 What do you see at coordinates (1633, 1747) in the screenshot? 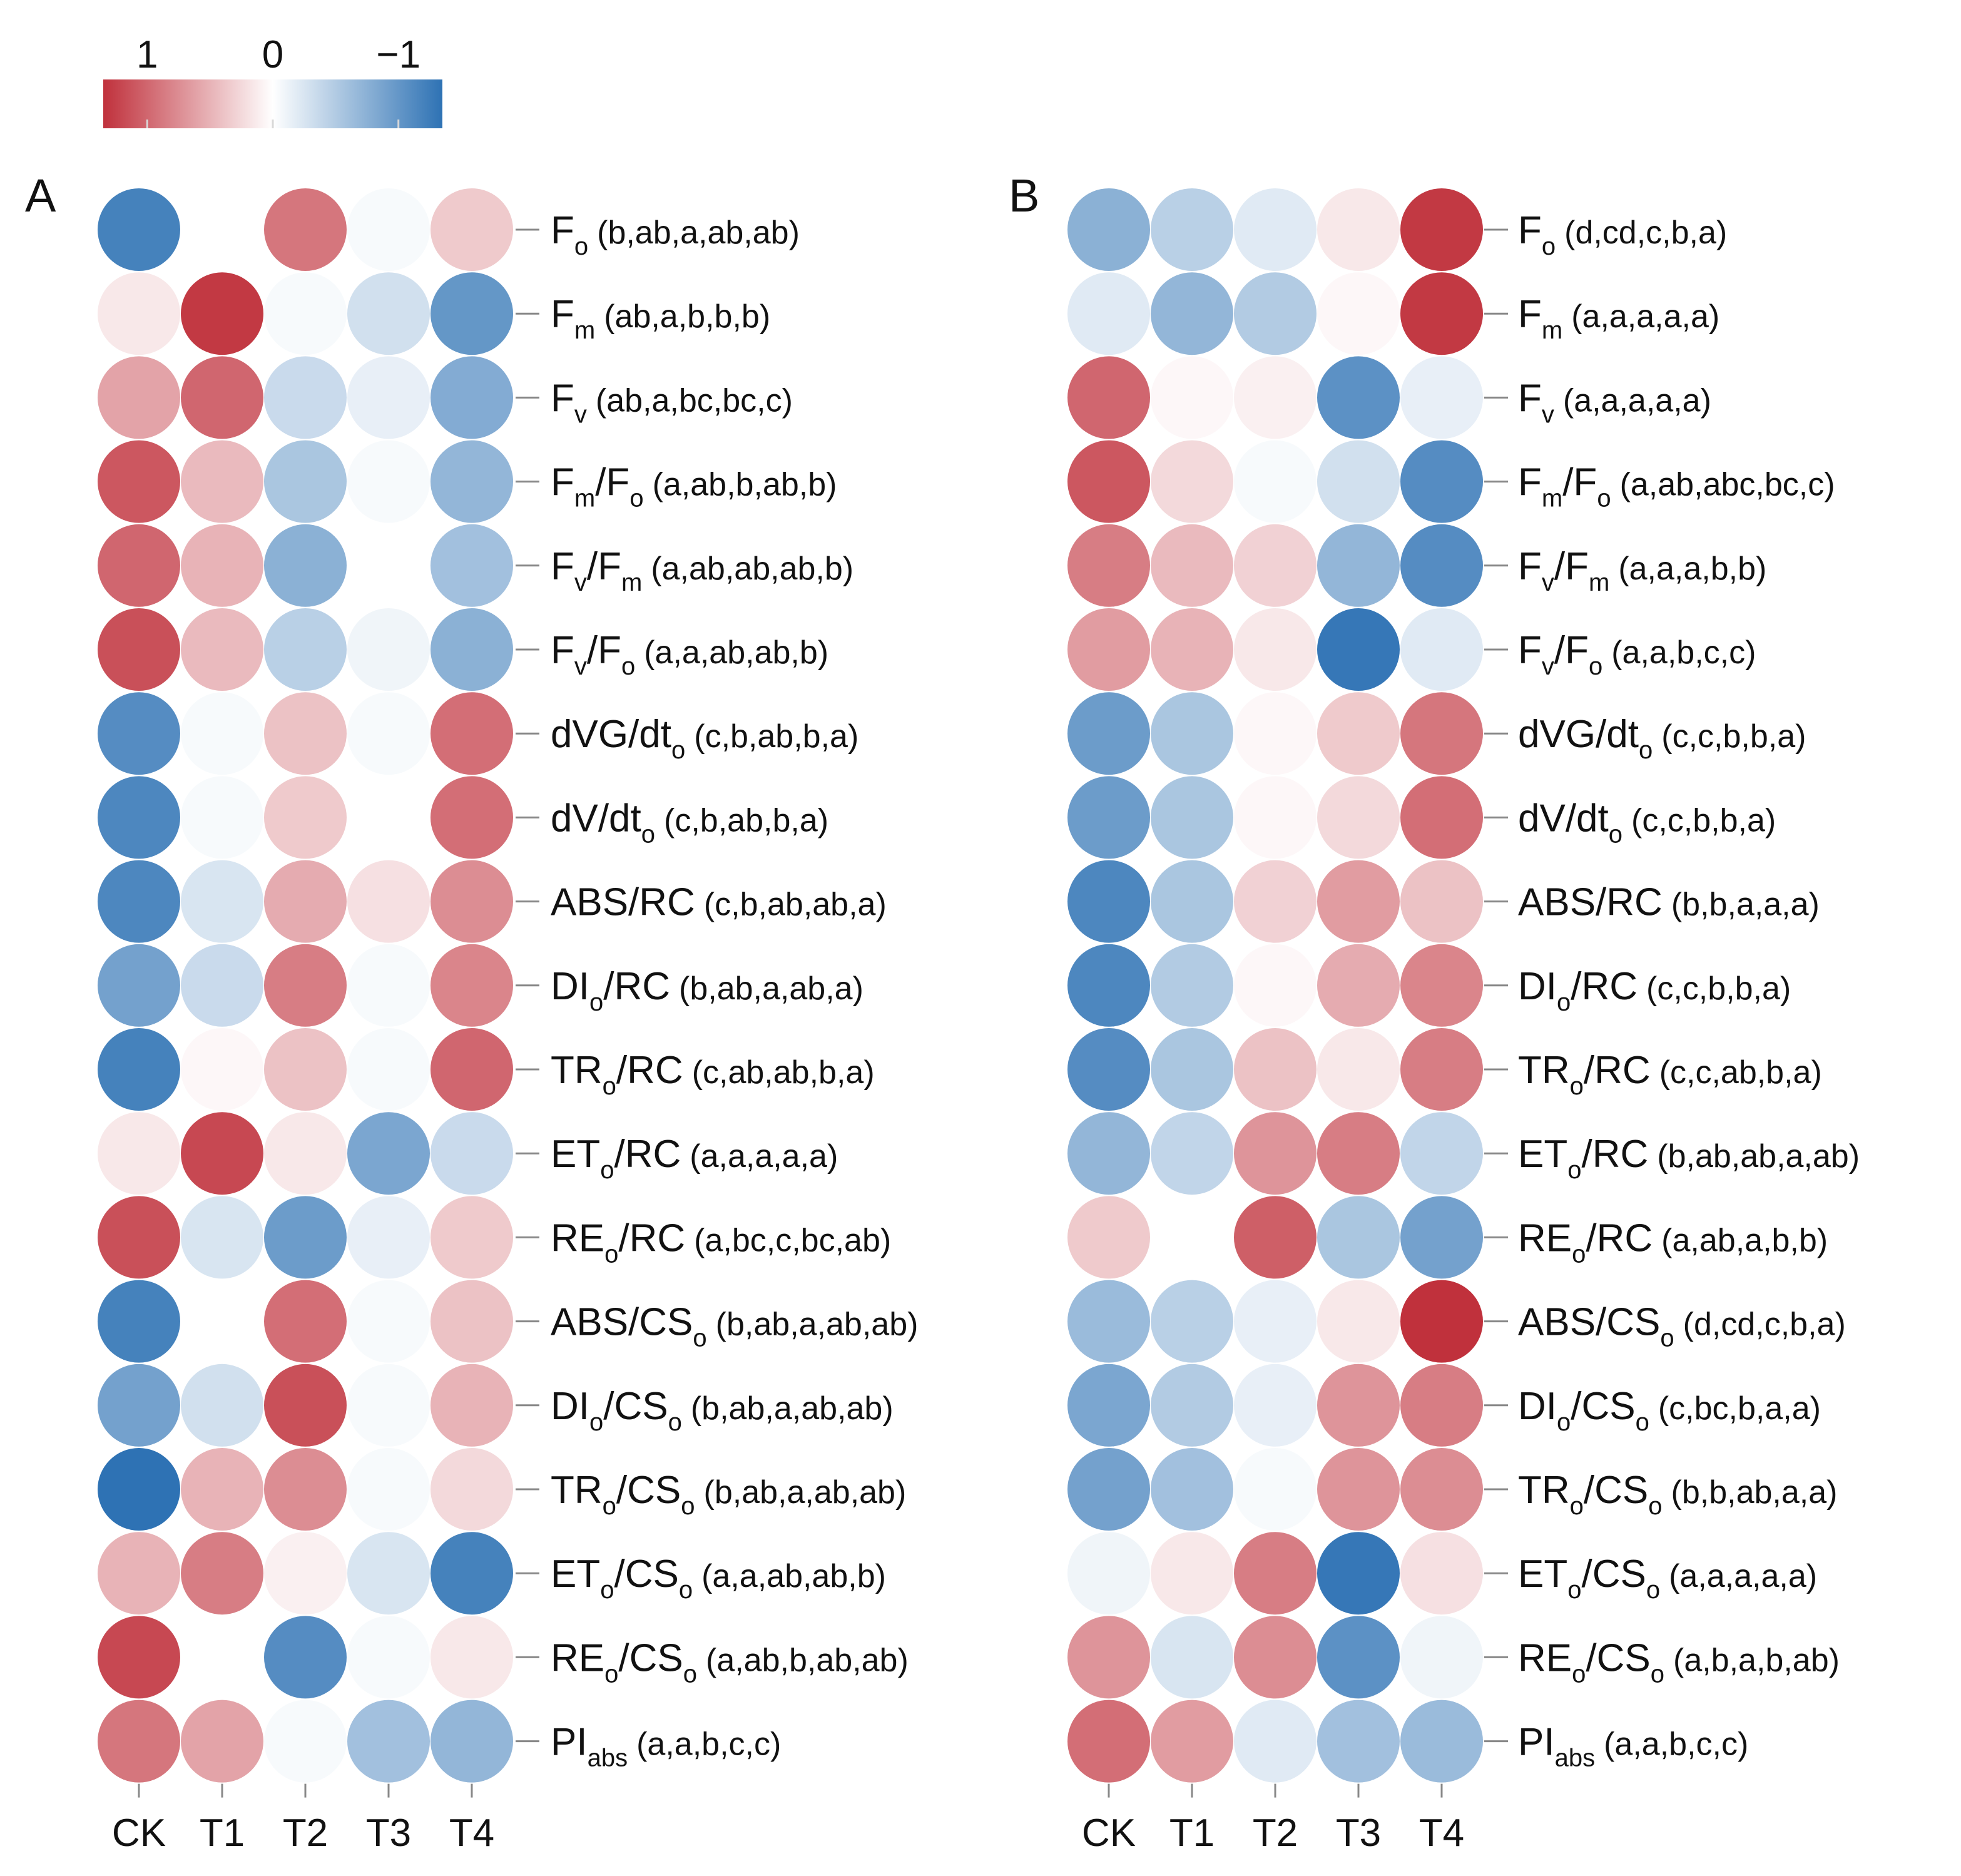
I see `row-label: PIabs (a,a,b,c,c)` at bounding box center [1633, 1747].